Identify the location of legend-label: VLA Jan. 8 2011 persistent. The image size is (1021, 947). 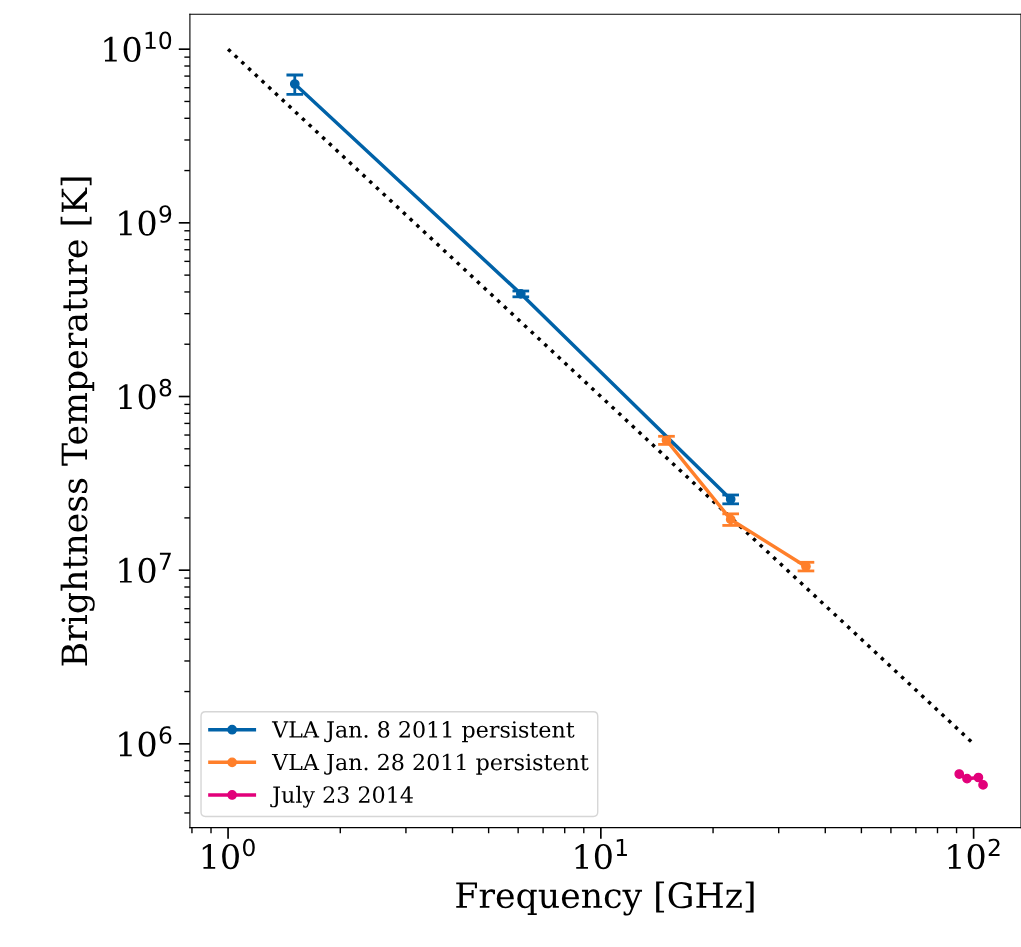
(423, 732).